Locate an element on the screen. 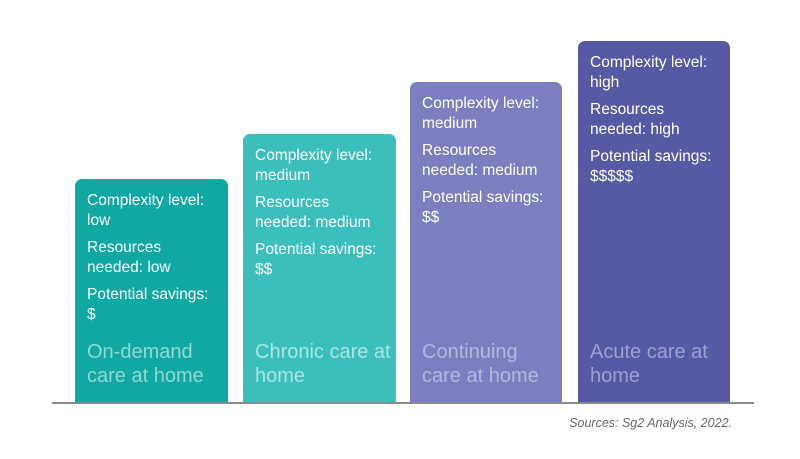  complexity-level: Complexity level: high is located at coordinates (649, 72).